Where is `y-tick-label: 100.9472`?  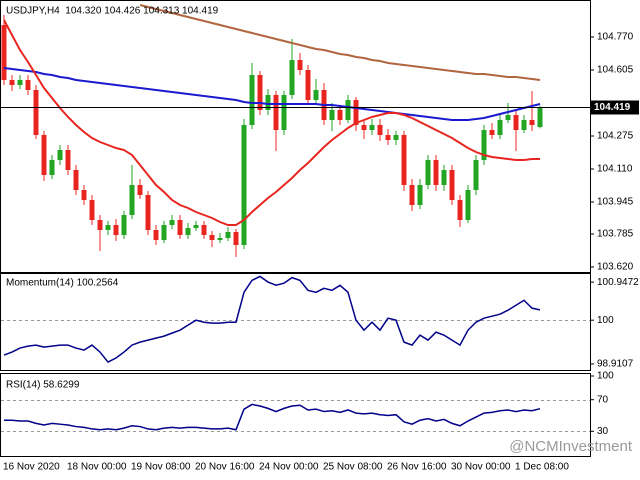 y-tick-label: 100.9472 is located at coordinates (618, 282).